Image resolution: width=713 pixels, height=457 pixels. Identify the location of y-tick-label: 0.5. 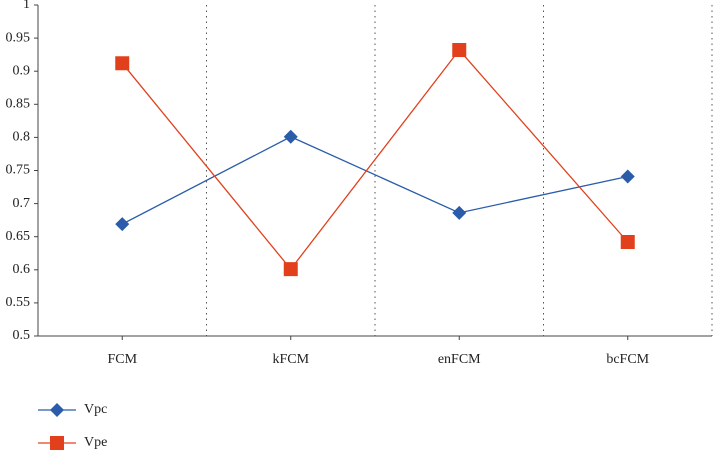
(22, 335).